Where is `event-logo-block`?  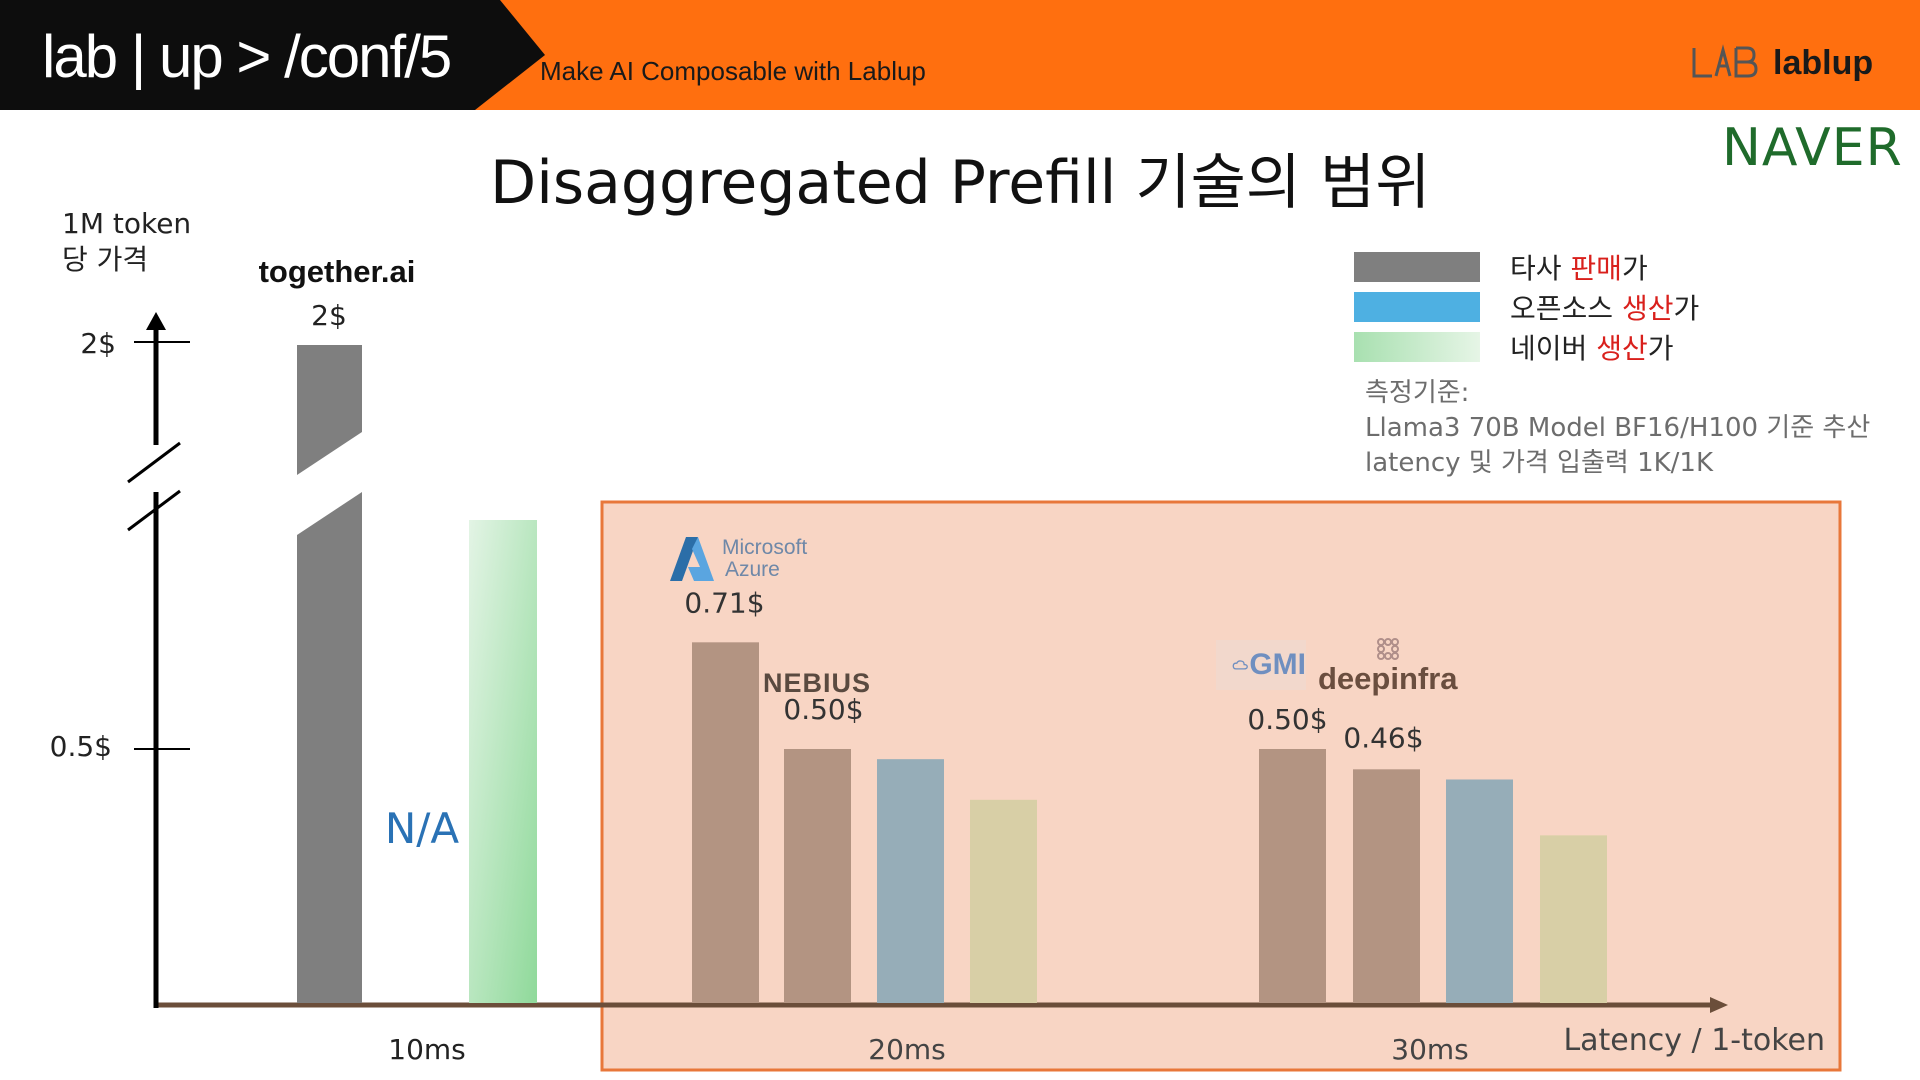 event-logo-block is located at coordinates (272, 55).